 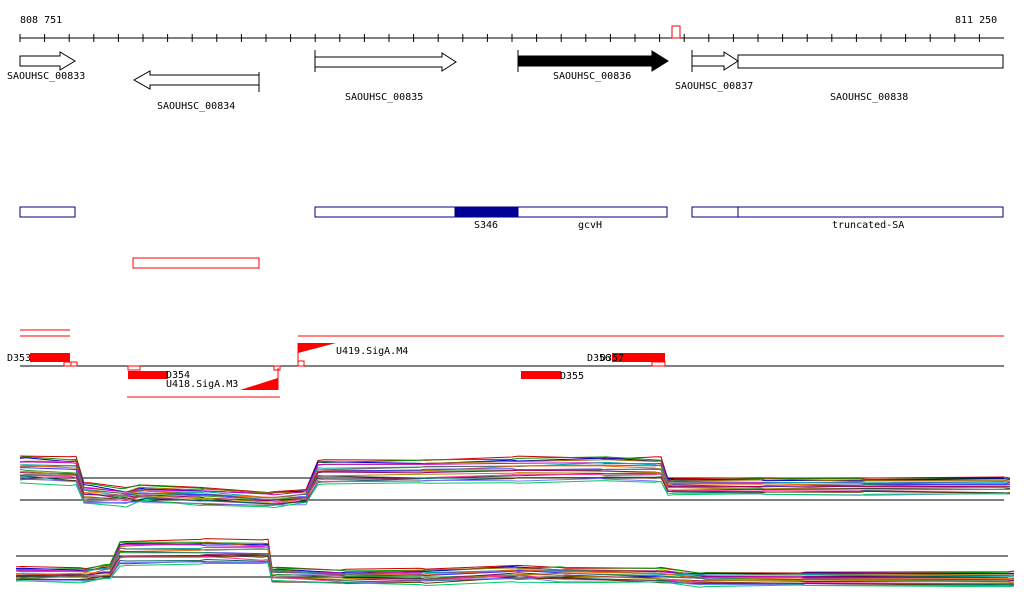 What do you see at coordinates (46, 76) in the screenshot?
I see `gene-label-SAOUHSC_00833: SAOUHSC_00833` at bounding box center [46, 76].